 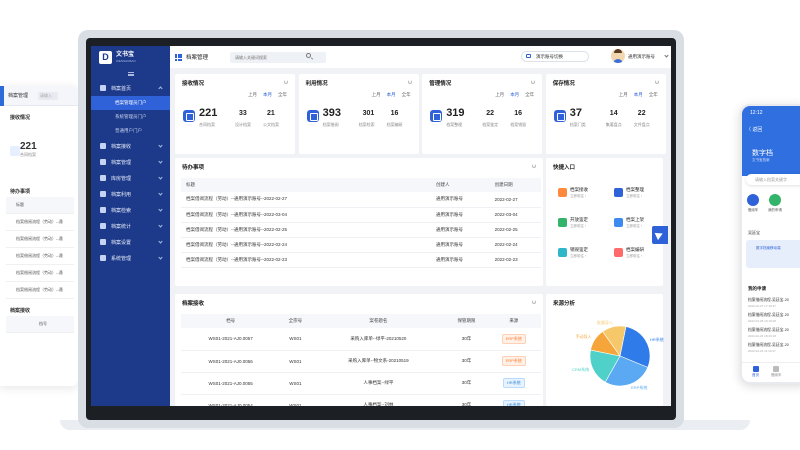 I want to click on quick-entry-item: 档案上架 立即前往 ›, so click(x=639, y=226).